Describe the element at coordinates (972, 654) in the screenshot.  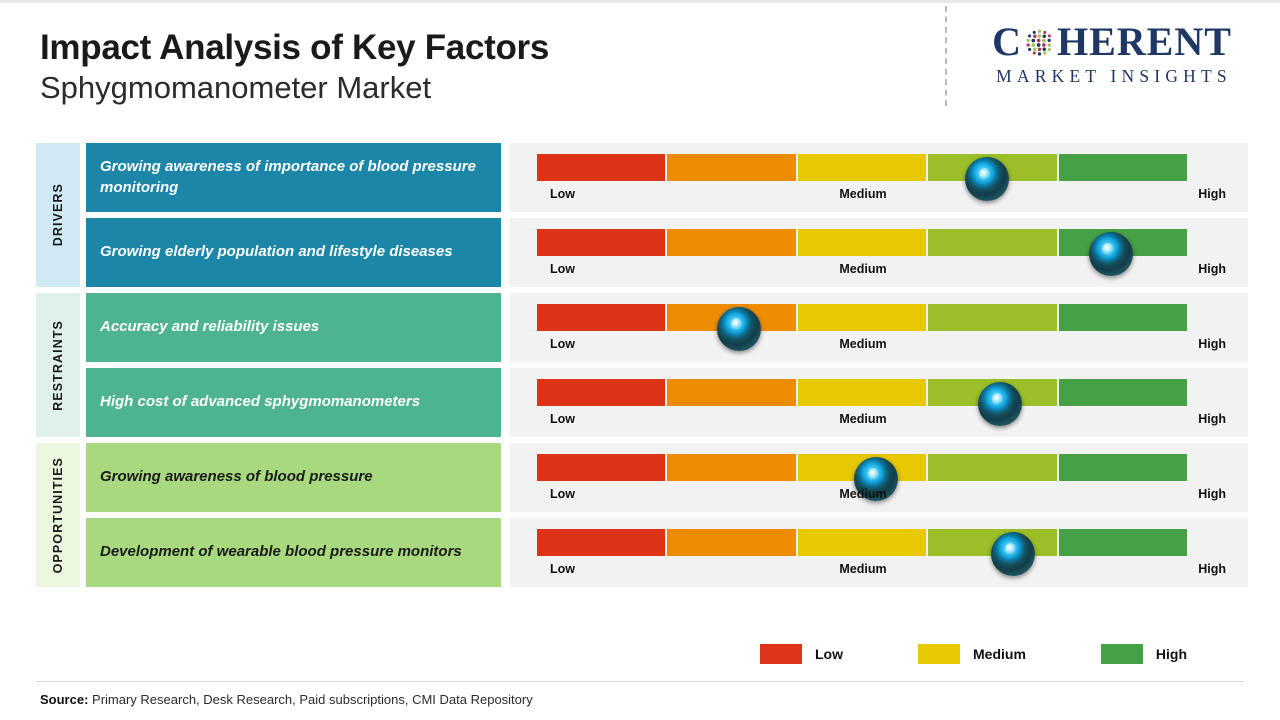
I see `legend-item-medium: Medium` at that location.